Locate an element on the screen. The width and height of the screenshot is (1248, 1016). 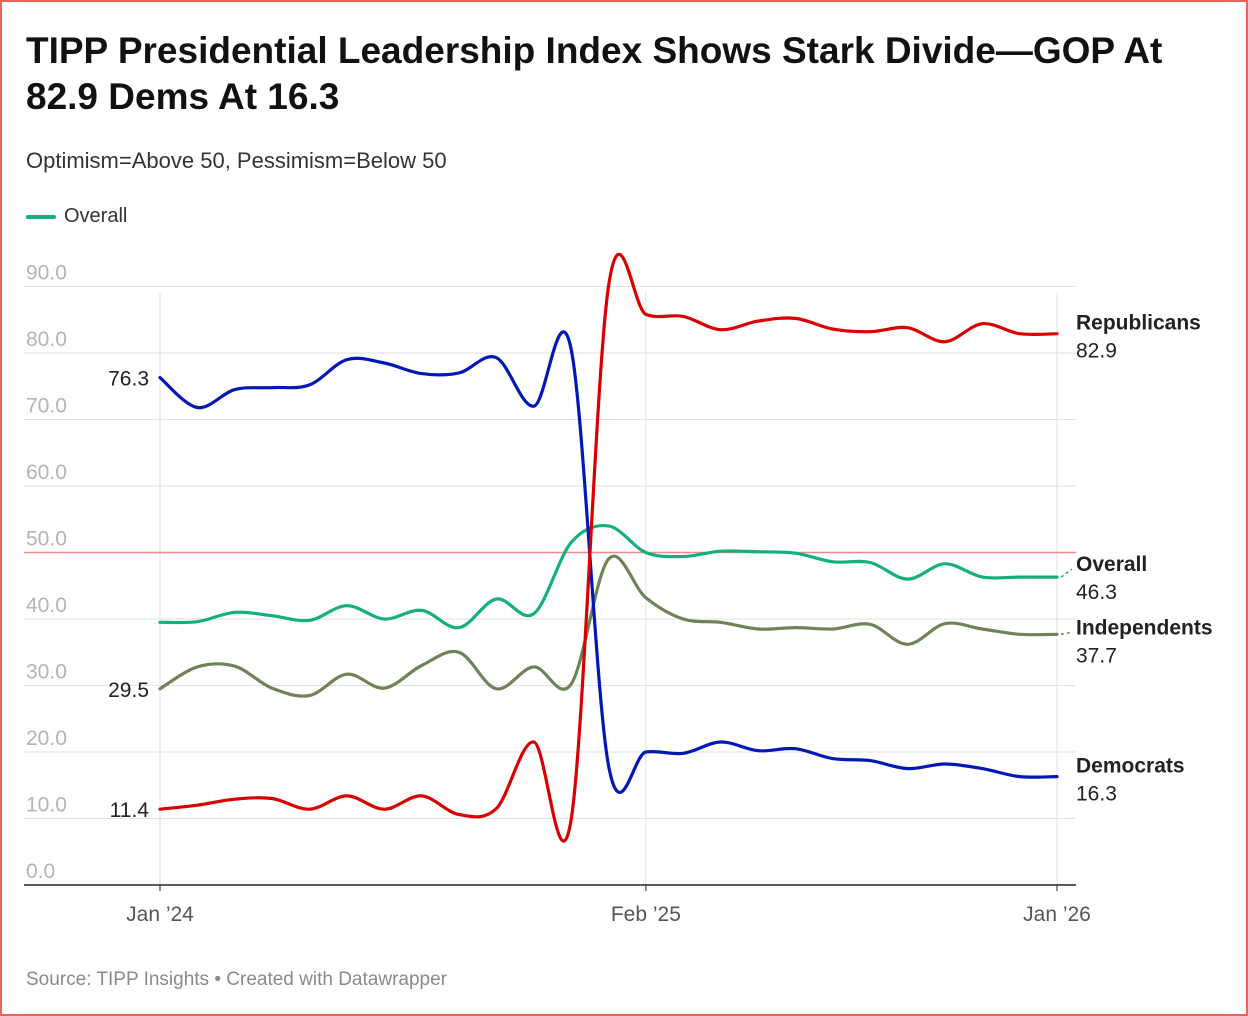
x-tick-label: Jan ’26 is located at coordinates (1057, 914).